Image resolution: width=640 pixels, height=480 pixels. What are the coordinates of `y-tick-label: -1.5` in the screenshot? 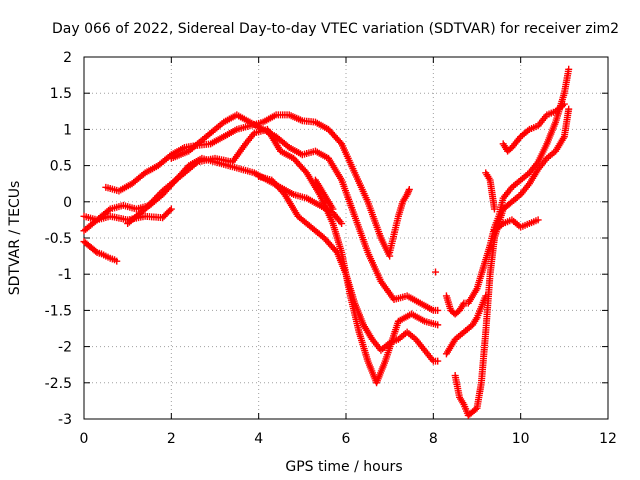 It's located at (58, 311).